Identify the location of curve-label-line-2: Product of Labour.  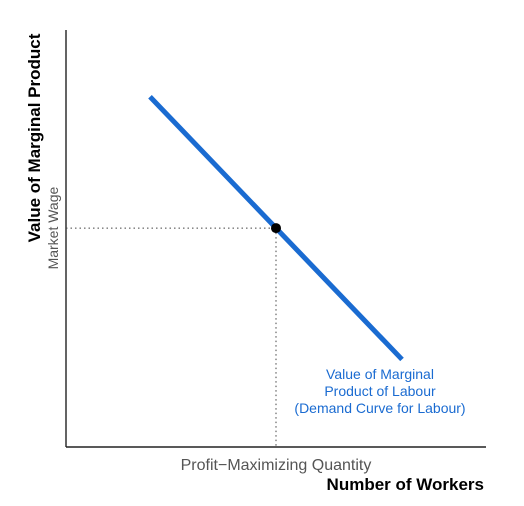
(380, 391).